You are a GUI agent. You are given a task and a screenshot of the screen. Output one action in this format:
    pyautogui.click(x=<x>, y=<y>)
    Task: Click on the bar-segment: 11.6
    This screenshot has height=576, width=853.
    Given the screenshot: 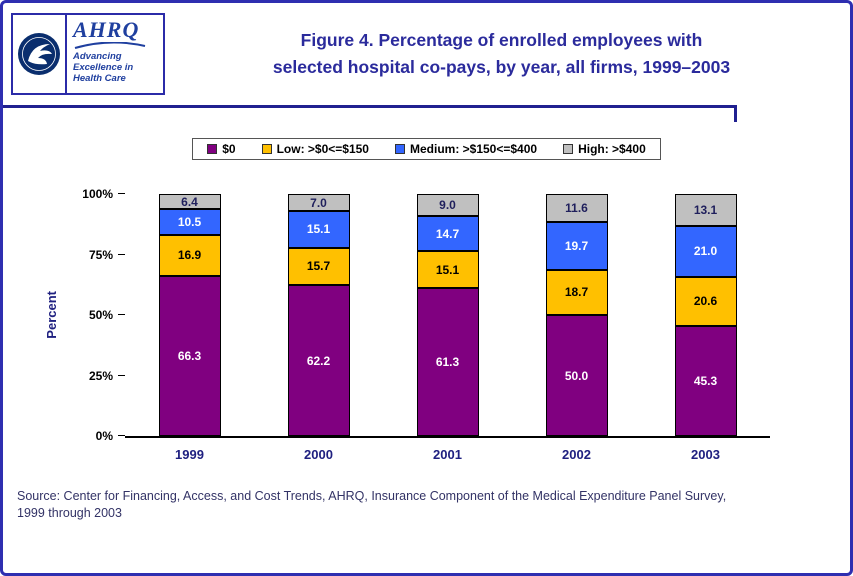 What is the action you would take?
    pyautogui.click(x=576, y=208)
    